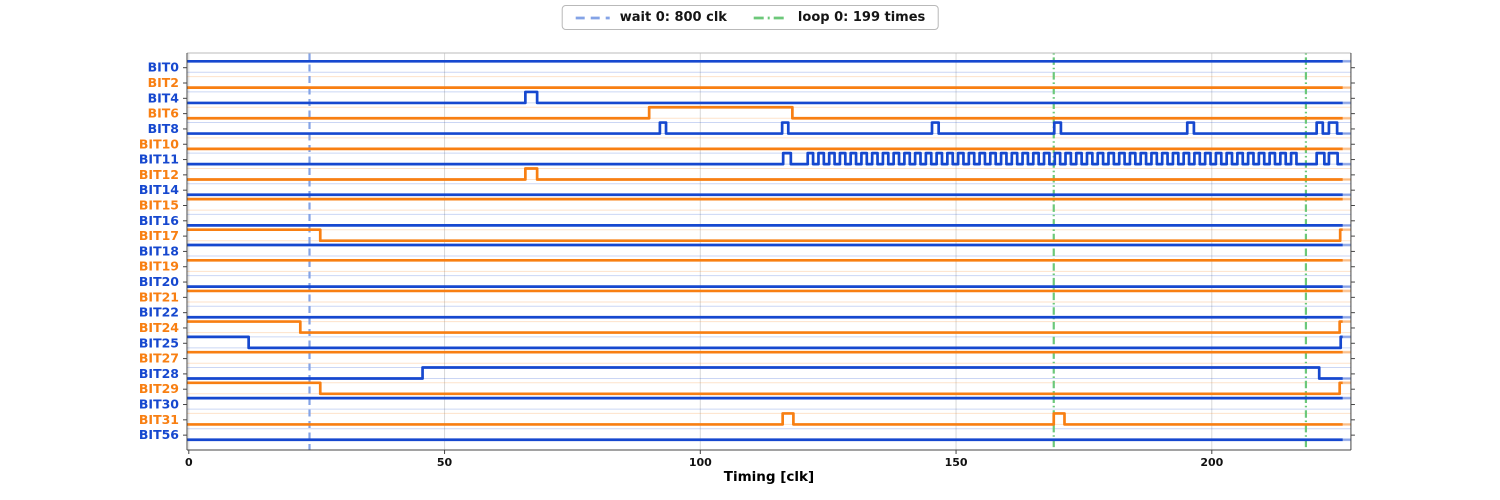  Describe the element at coordinates (700, 462) in the screenshot. I see `x-tick-label-100: 100` at that location.